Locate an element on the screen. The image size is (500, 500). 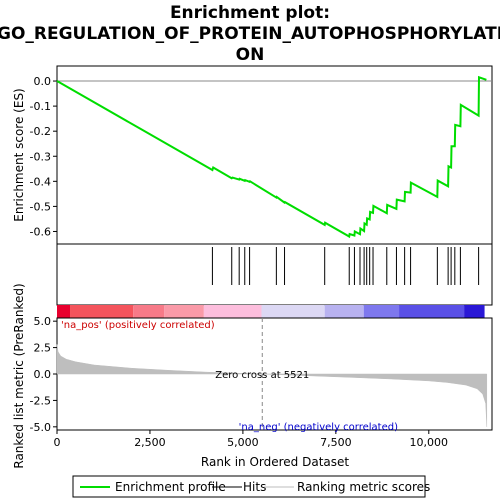
x-tick-label: 10,000 is located at coordinates (429, 442).